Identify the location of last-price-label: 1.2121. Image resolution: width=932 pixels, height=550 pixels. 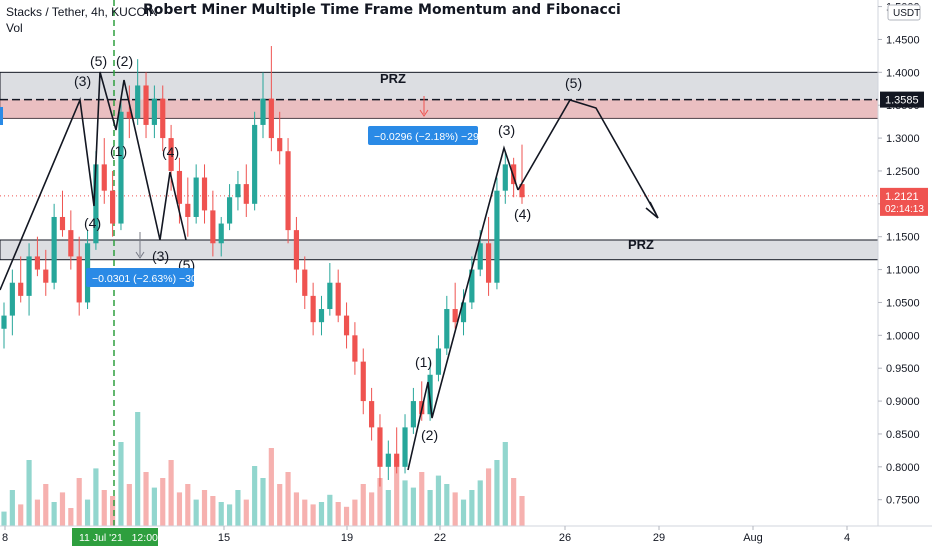
(902, 197).